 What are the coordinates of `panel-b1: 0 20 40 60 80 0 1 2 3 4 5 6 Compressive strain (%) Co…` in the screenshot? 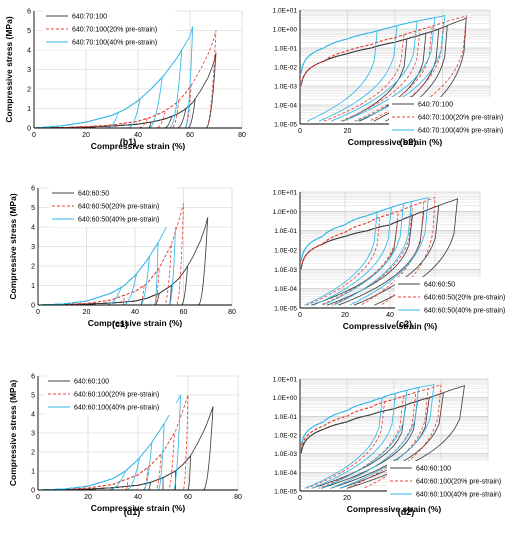 It's located at (125, 80).